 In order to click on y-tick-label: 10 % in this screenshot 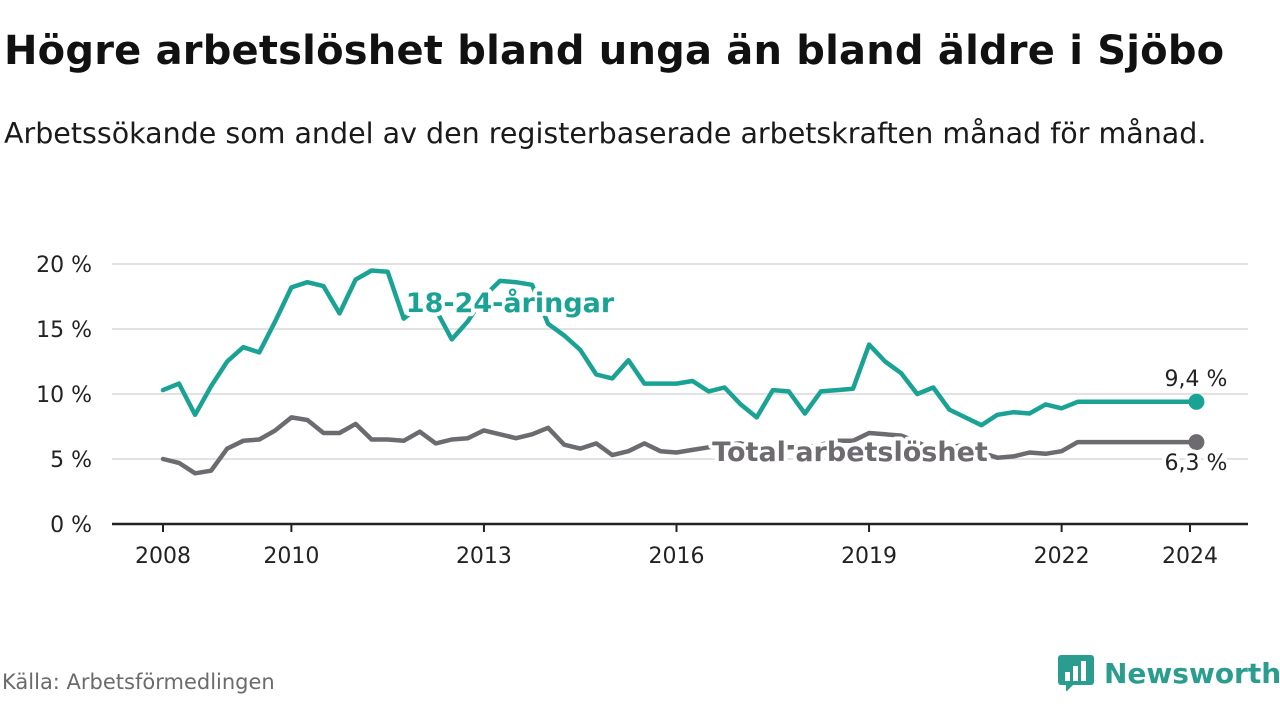, I will do `click(64, 395)`.